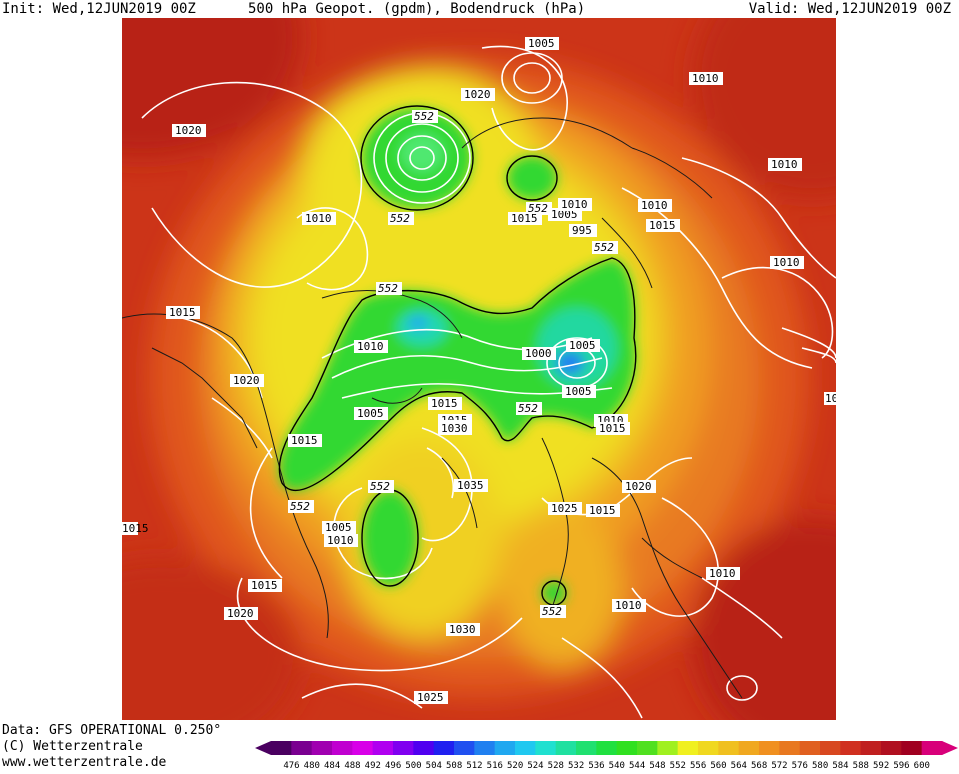 The height and width of the screenshot is (774, 959). Describe the element at coordinates (564, 508) in the screenshot. I see `svg-text: 1025` at that location.